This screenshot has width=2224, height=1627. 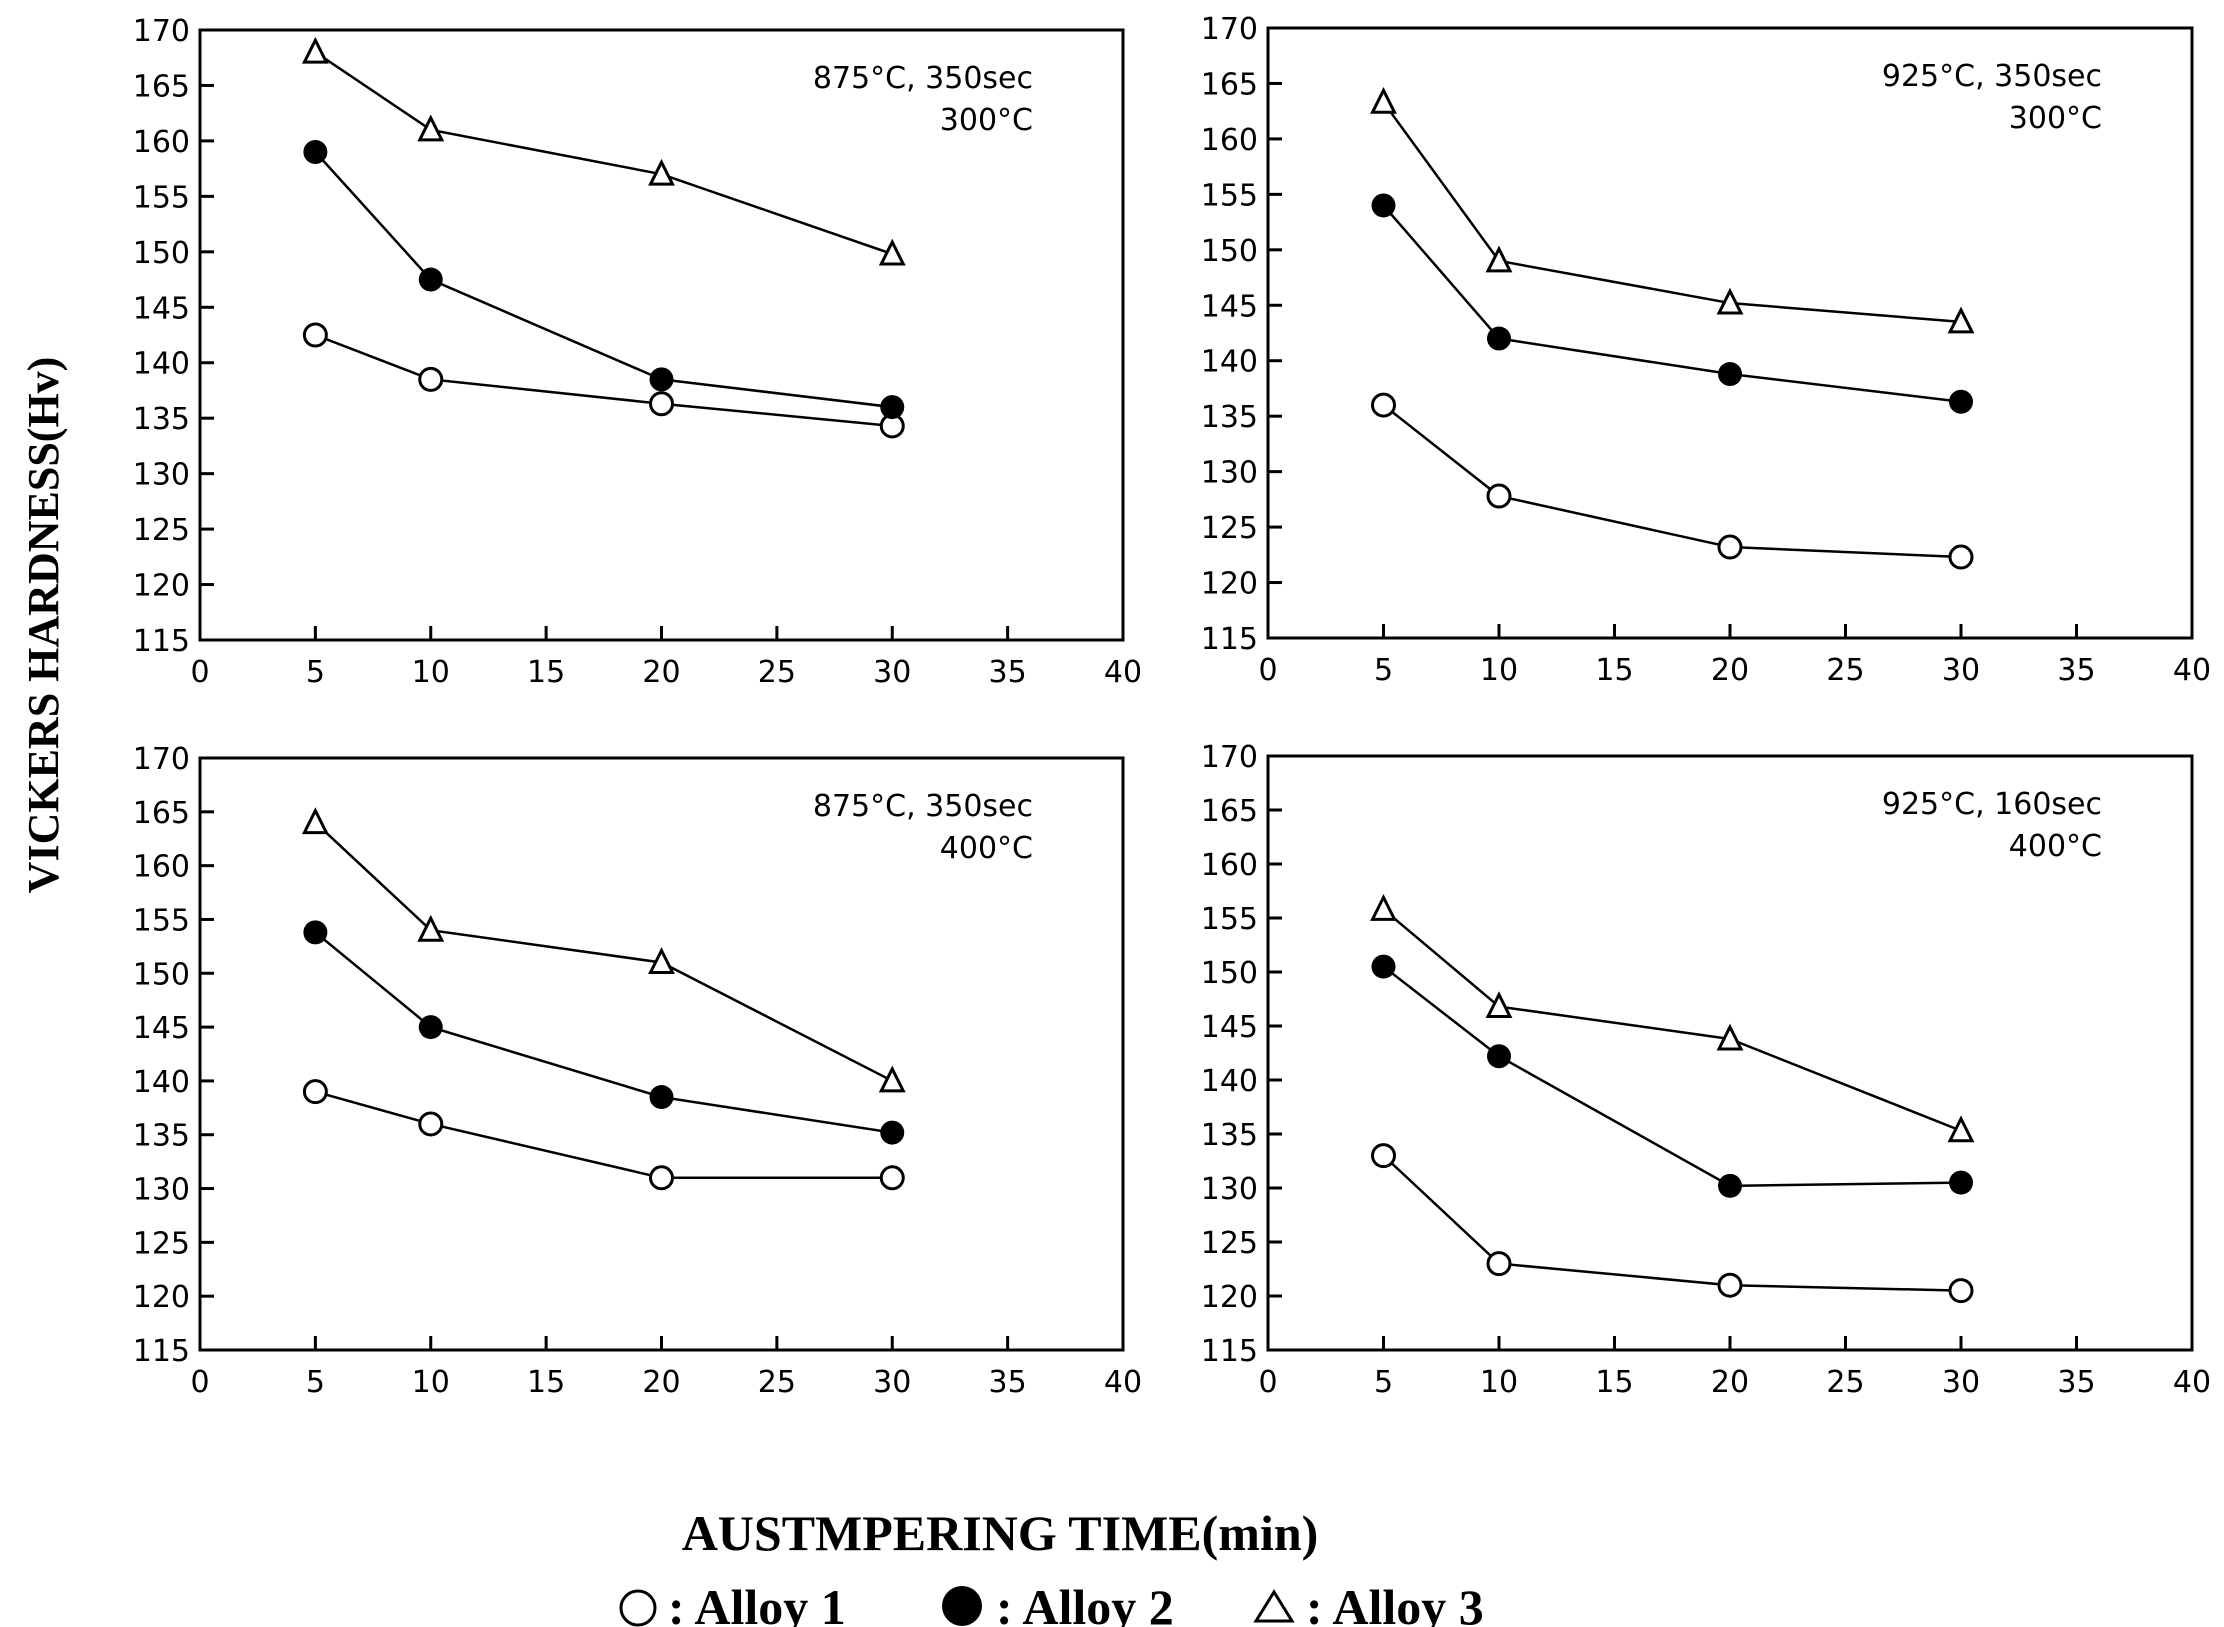 What do you see at coordinates (1992, 804) in the screenshot?
I see `panel-annotation: 925°C, 160sec` at bounding box center [1992, 804].